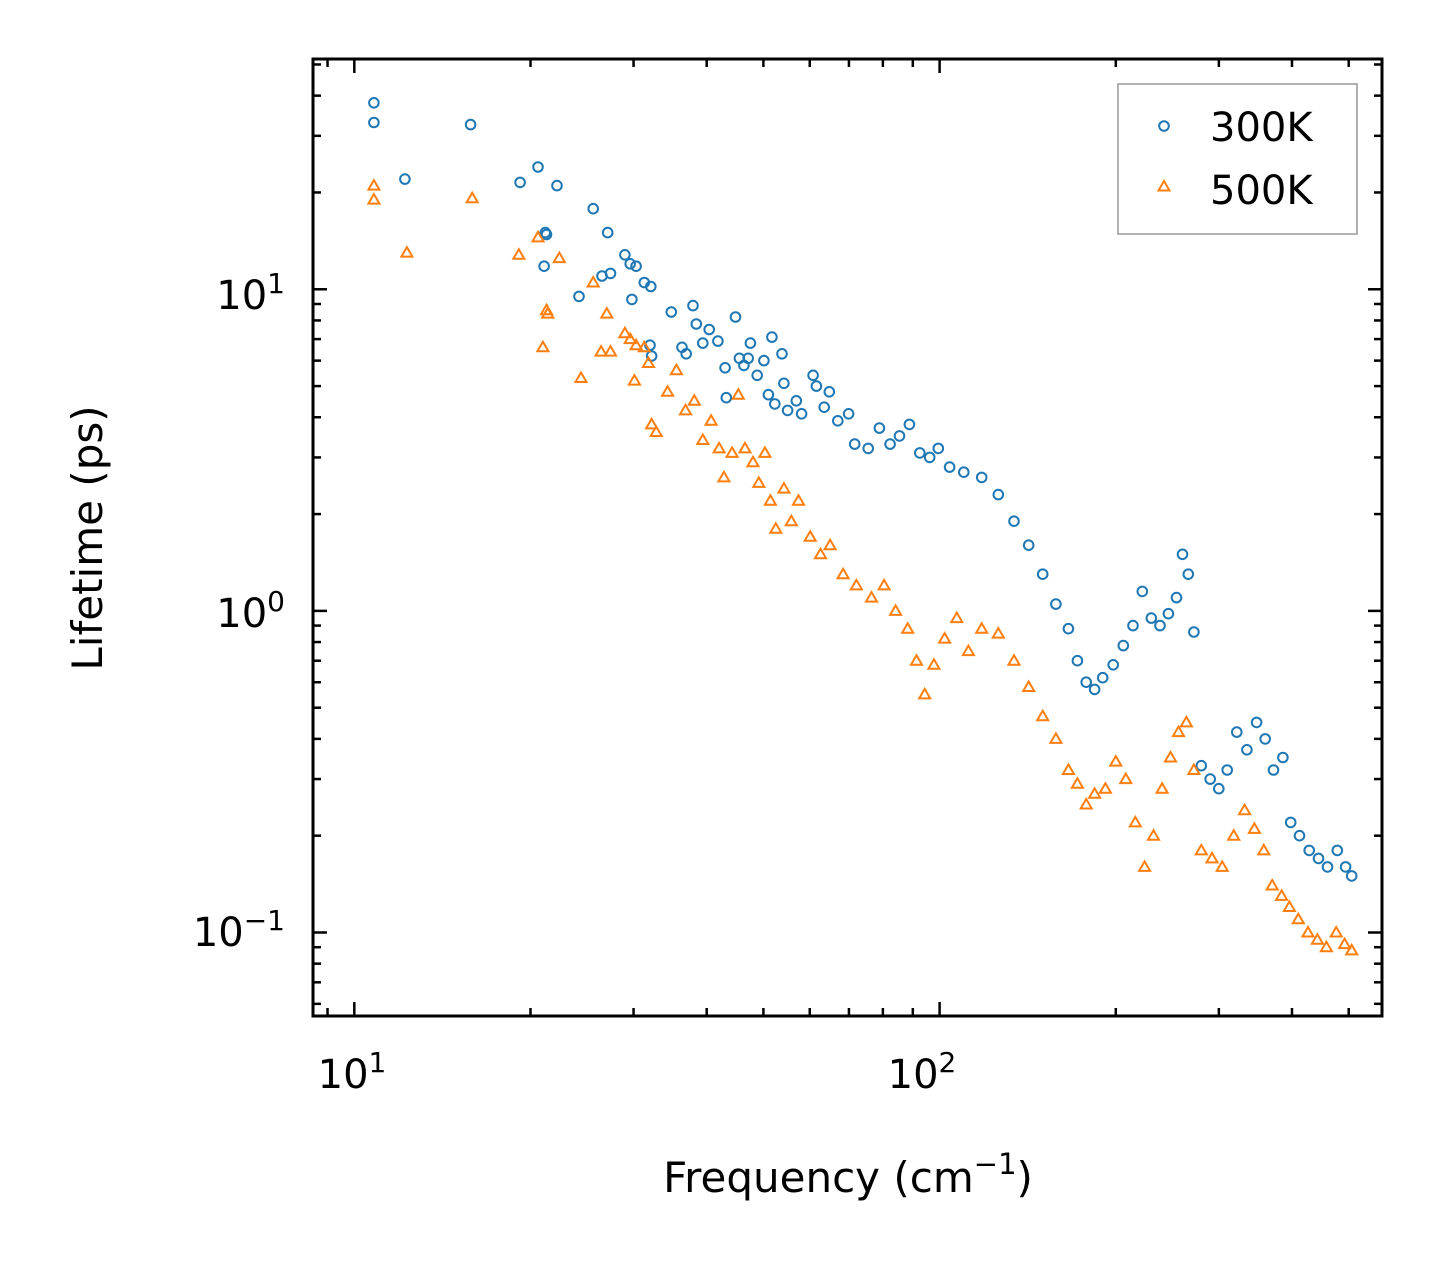  I want to click on x-tick-label-100: 102, so click(922, 1072).